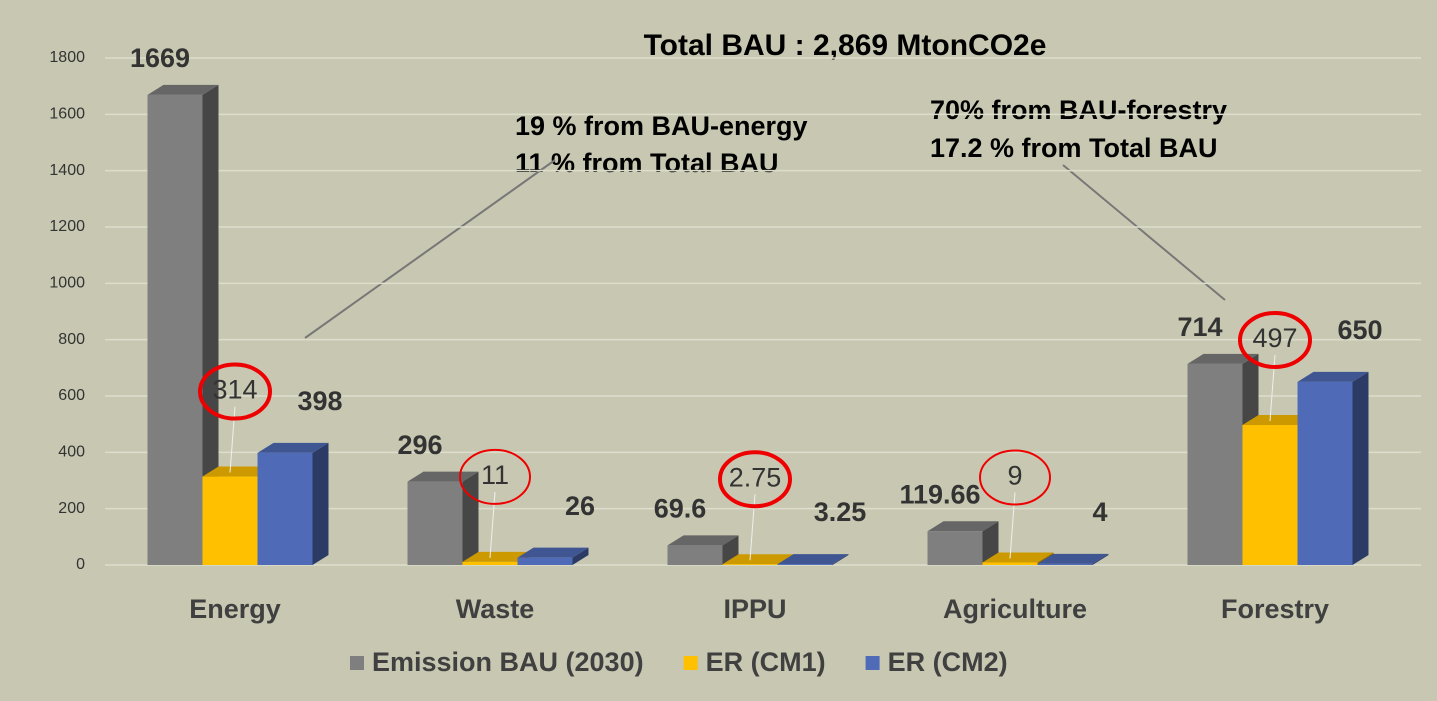  I want to click on data-label: 9, so click(1014, 476).